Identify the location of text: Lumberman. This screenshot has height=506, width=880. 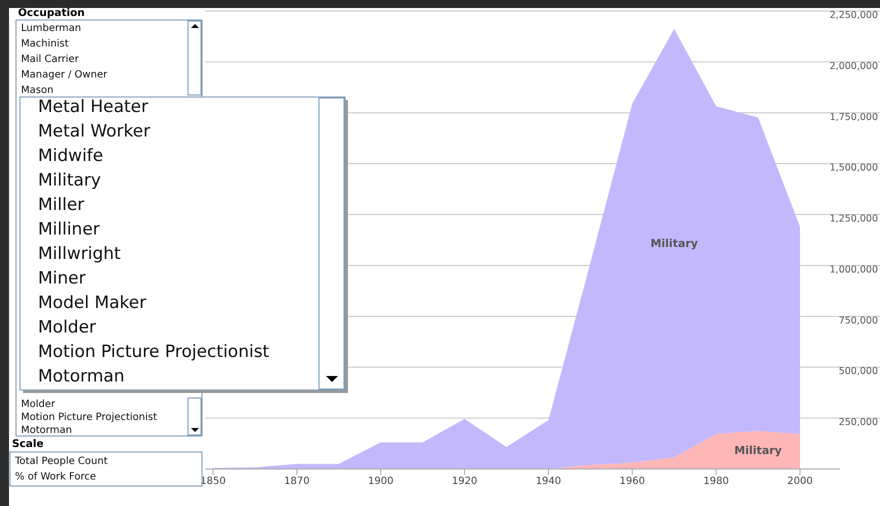
(51, 28).